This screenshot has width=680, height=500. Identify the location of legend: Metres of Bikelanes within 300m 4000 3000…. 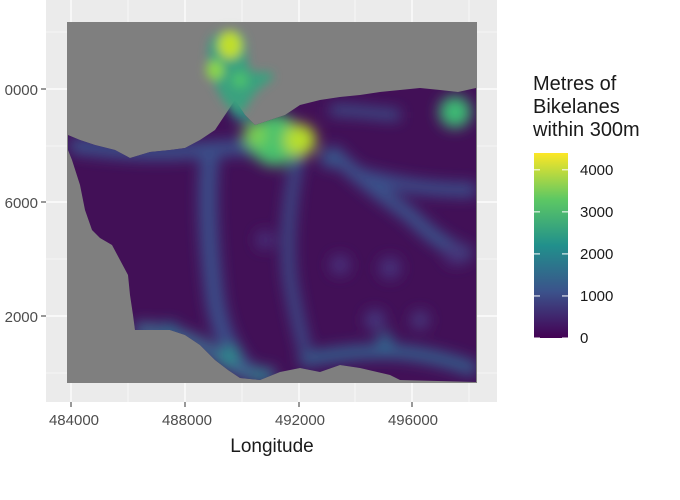
(586, 210).